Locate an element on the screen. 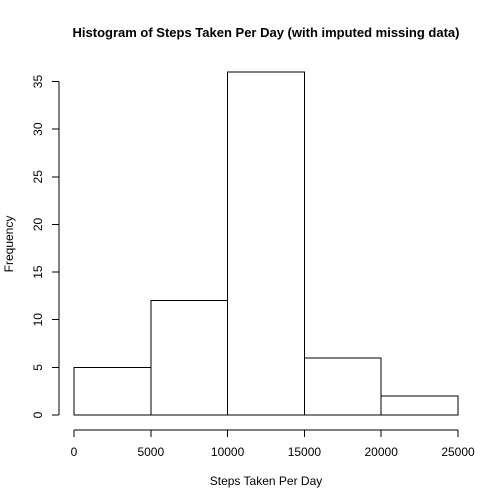  x-axis-label: Steps Taken Per Day is located at coordinates (266, 481).